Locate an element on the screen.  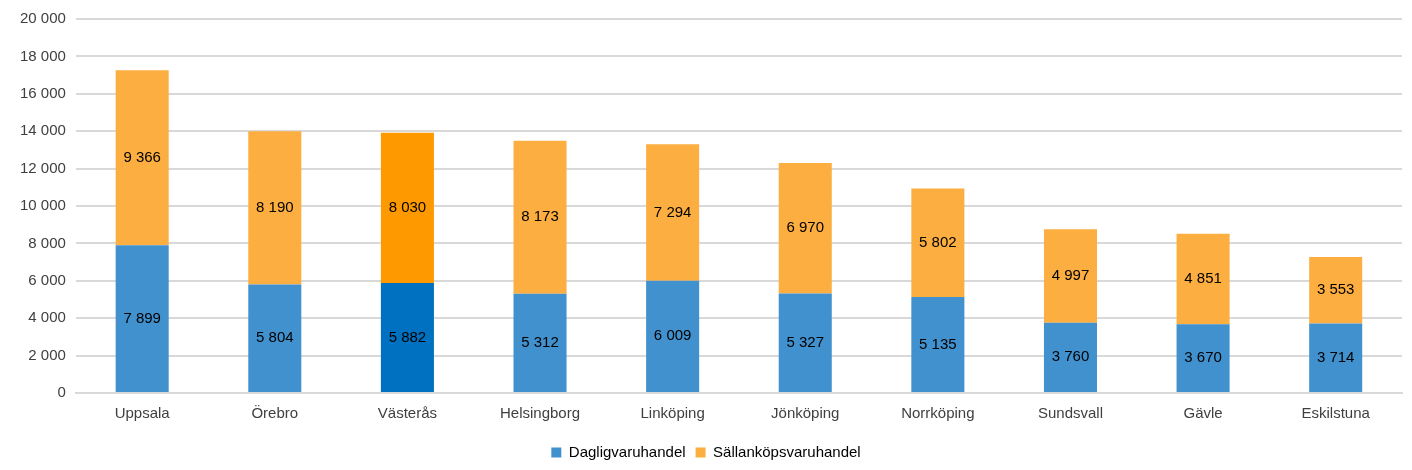
data-label: 4 851 is located at coordinates (1203, 278).